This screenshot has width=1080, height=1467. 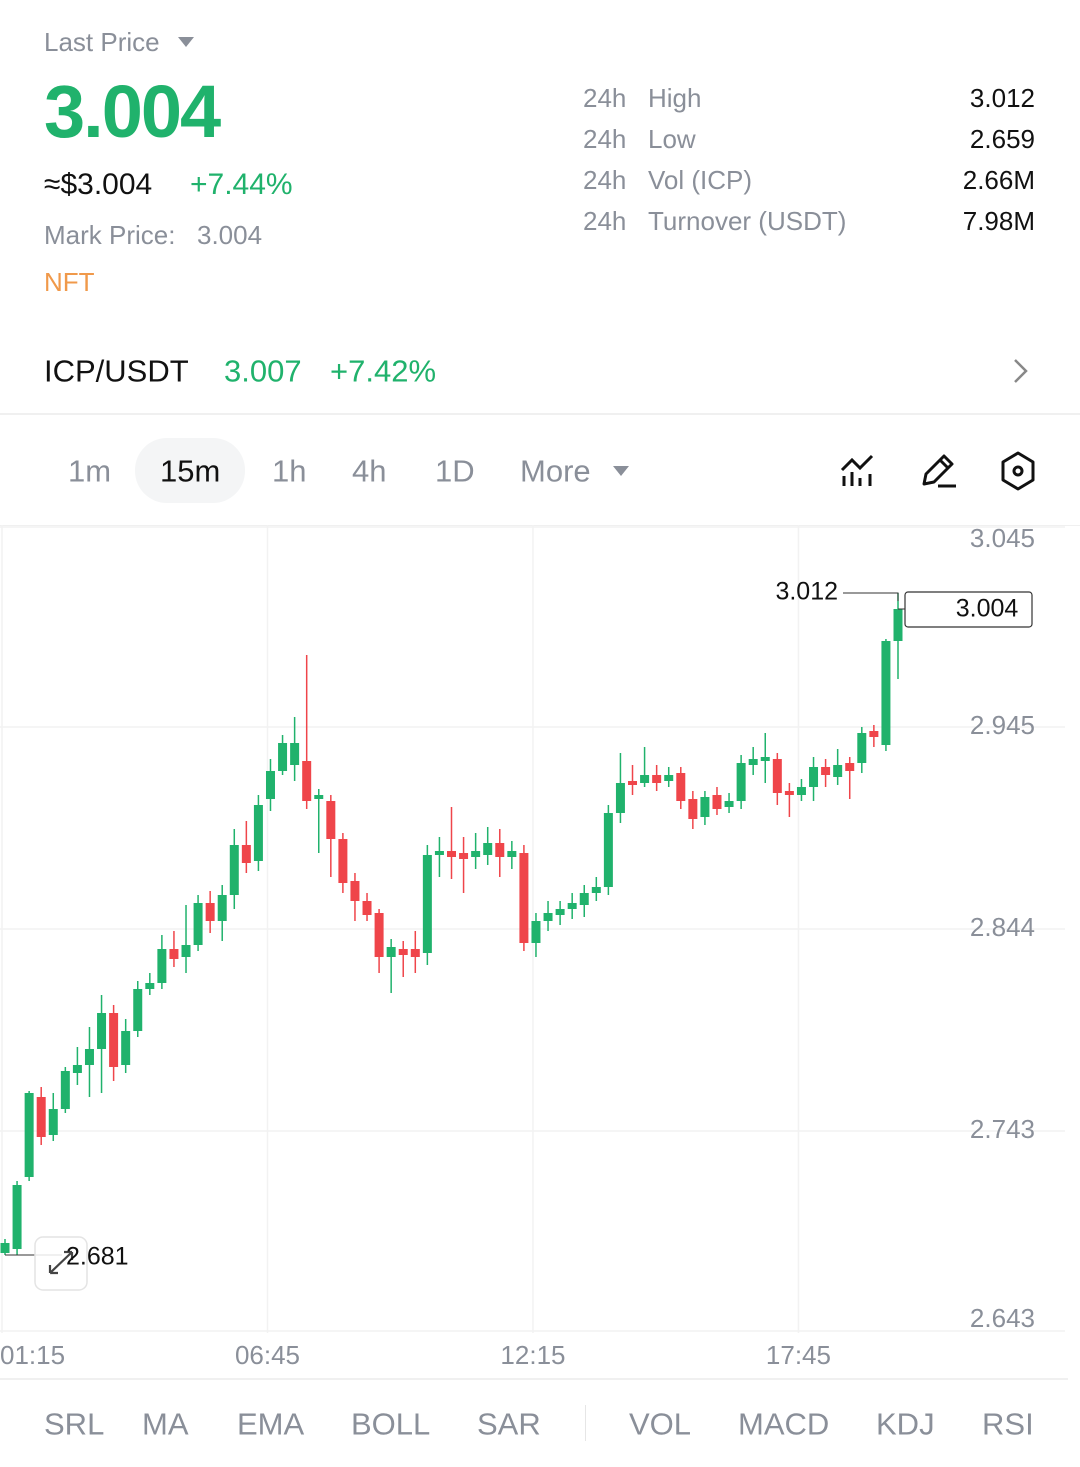 What do you see at coordinates (61, 1263) in the screenshot?
I see `expand-button` at bounding box center [61, 1263].